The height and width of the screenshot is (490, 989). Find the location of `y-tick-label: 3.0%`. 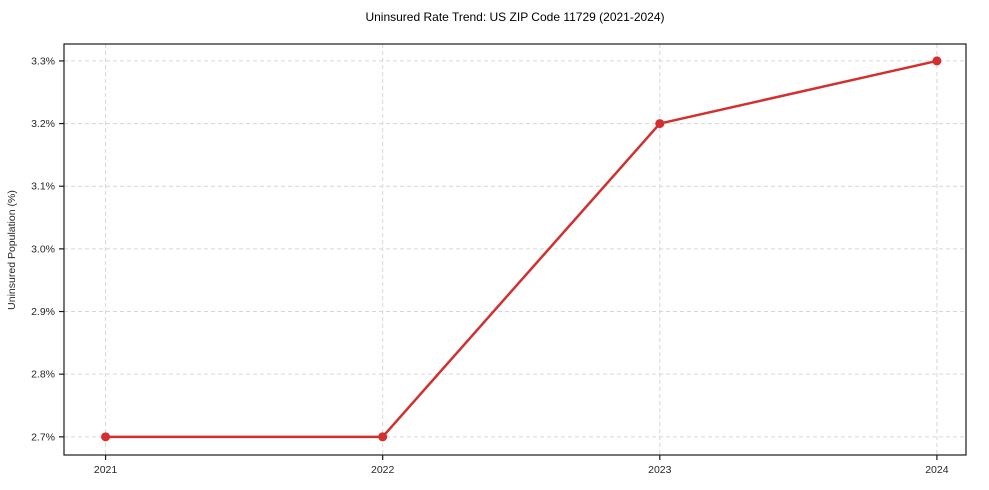

y-tick-label: 3.0% is located at coordinates (43, 249).